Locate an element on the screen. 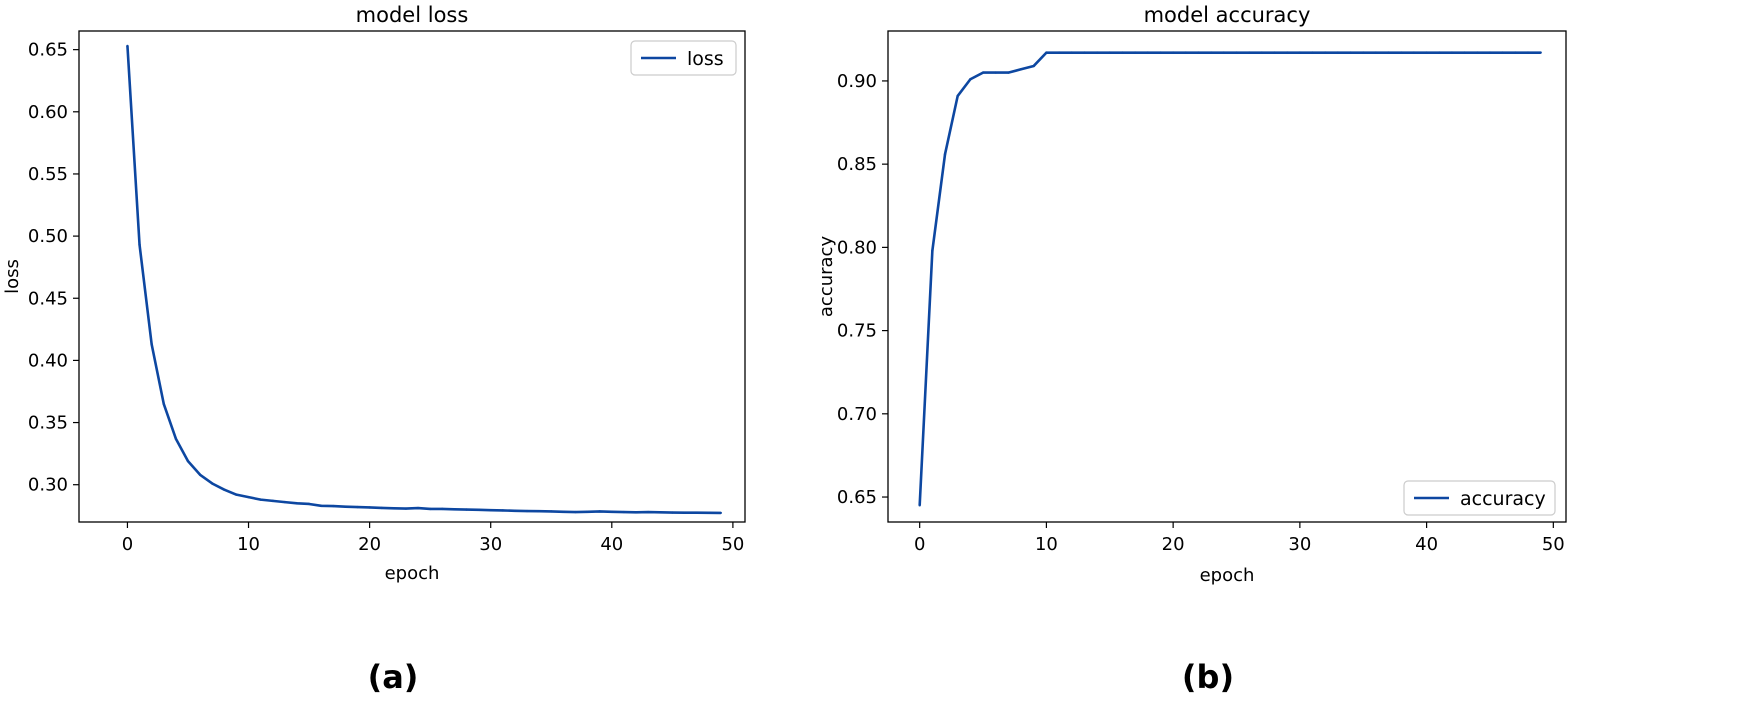  accuracy-x-tick-label: 40 is located at coordinates (1426, 544).